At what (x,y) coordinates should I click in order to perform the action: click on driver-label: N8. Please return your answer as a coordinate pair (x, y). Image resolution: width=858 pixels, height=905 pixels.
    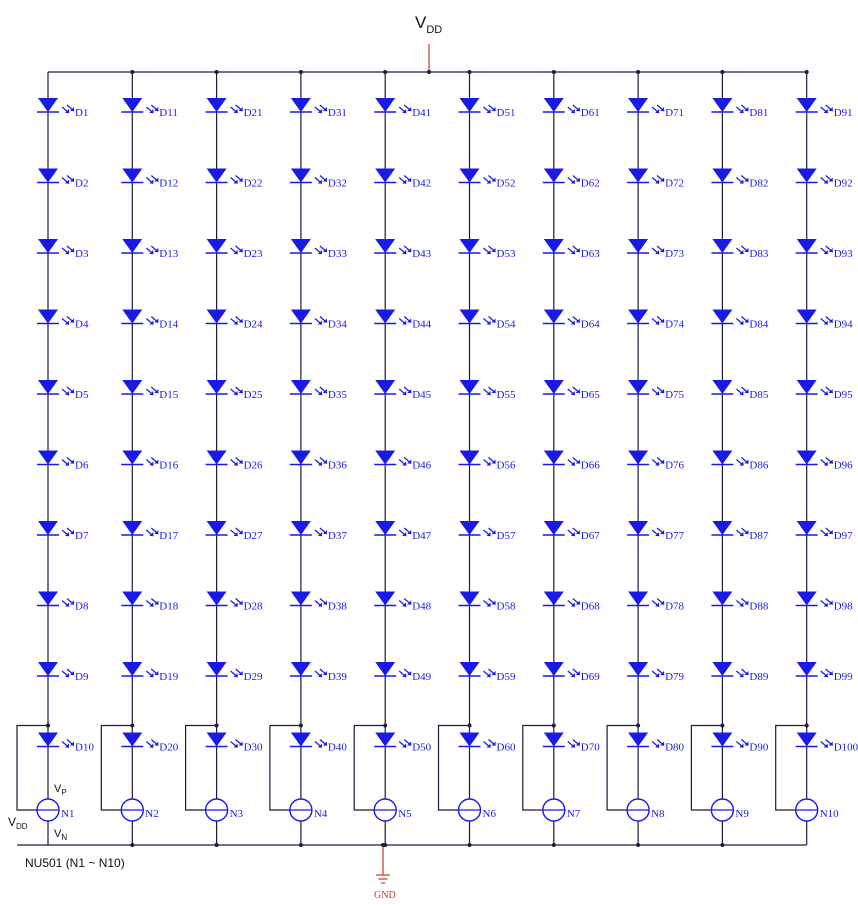
    Looking at the image, I should click on (658, 814).